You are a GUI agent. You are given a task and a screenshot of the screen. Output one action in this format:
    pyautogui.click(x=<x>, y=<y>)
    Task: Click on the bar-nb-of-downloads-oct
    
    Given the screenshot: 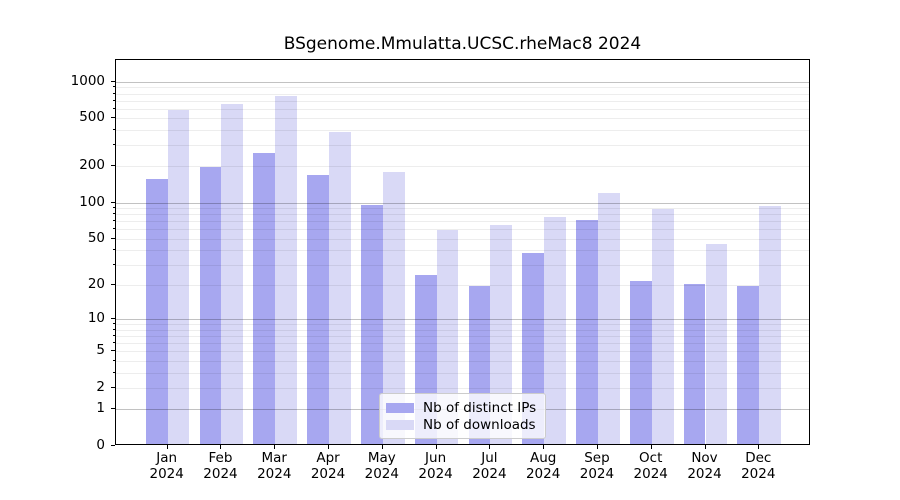 What is the action you would take?
    pyautogui.click(x=662, y=326)
    